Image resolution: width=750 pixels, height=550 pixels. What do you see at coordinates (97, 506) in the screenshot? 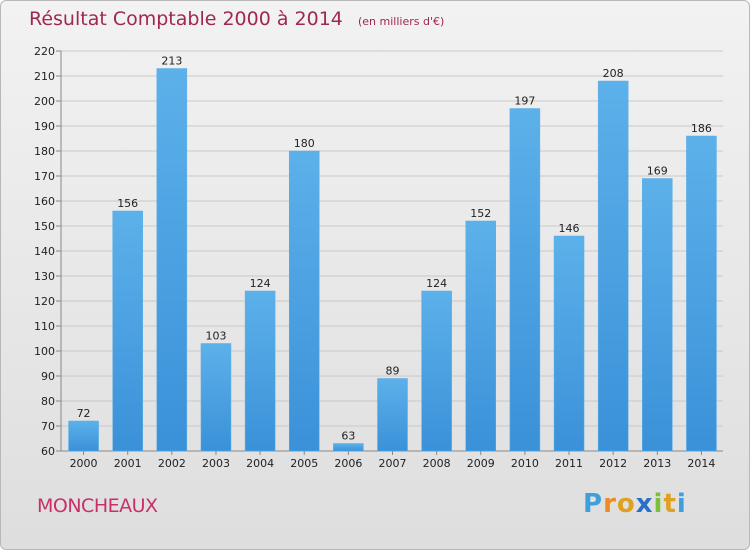
I see `commune-name: MONCHEAUX` at bounding box center [97, 506].